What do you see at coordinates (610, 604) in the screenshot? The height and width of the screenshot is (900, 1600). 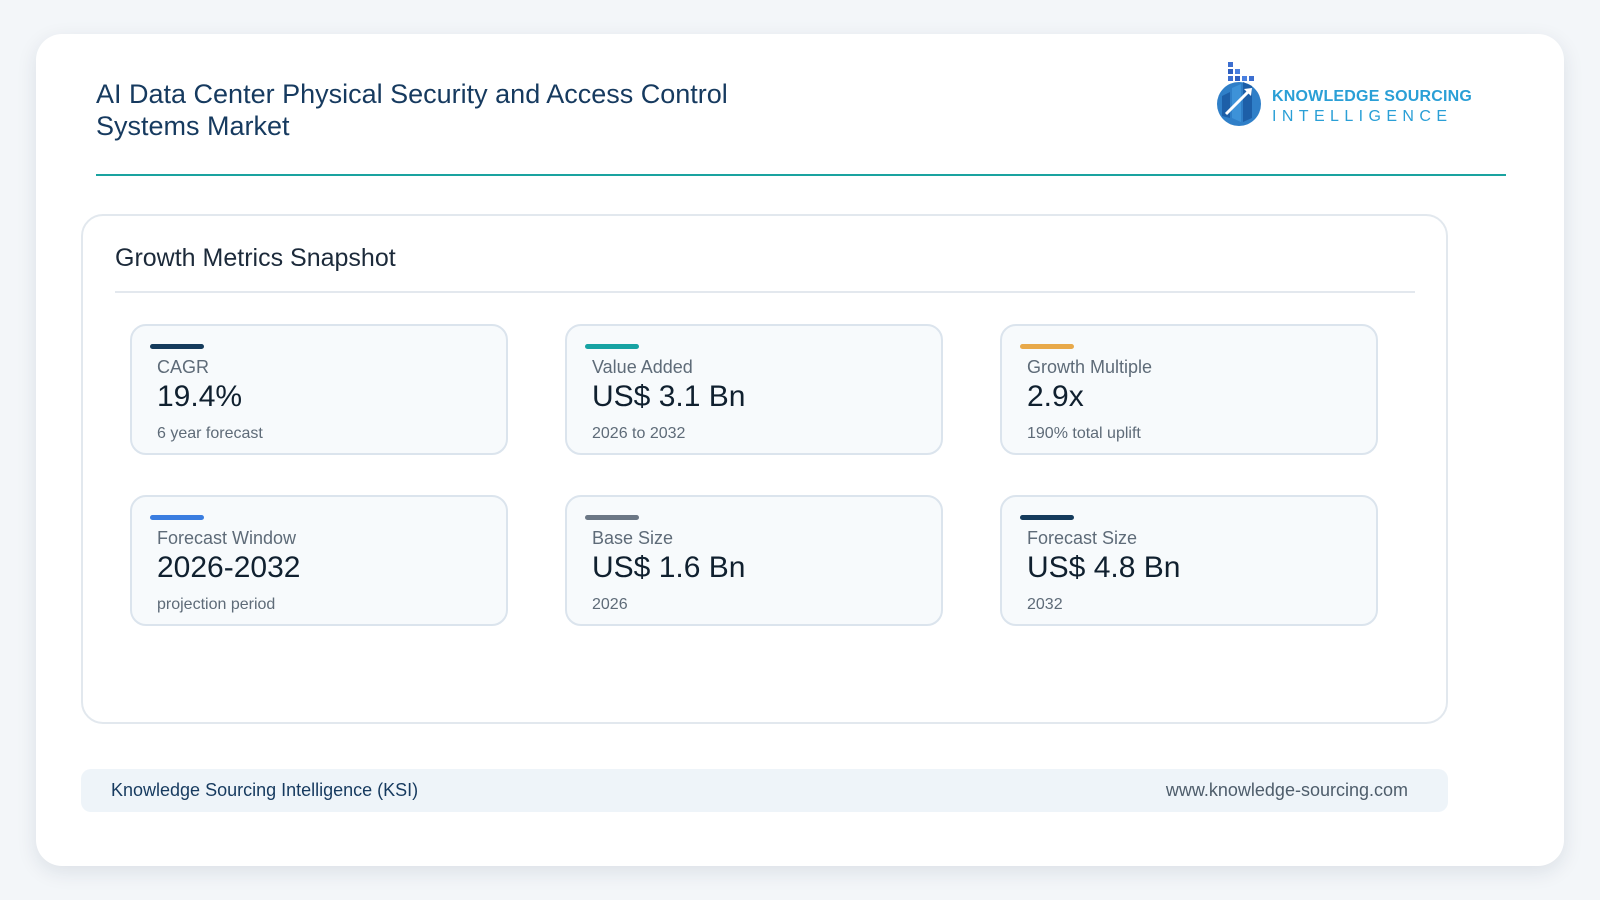 I see `metric-subtext: 2026` at bounding box center [610, 604].